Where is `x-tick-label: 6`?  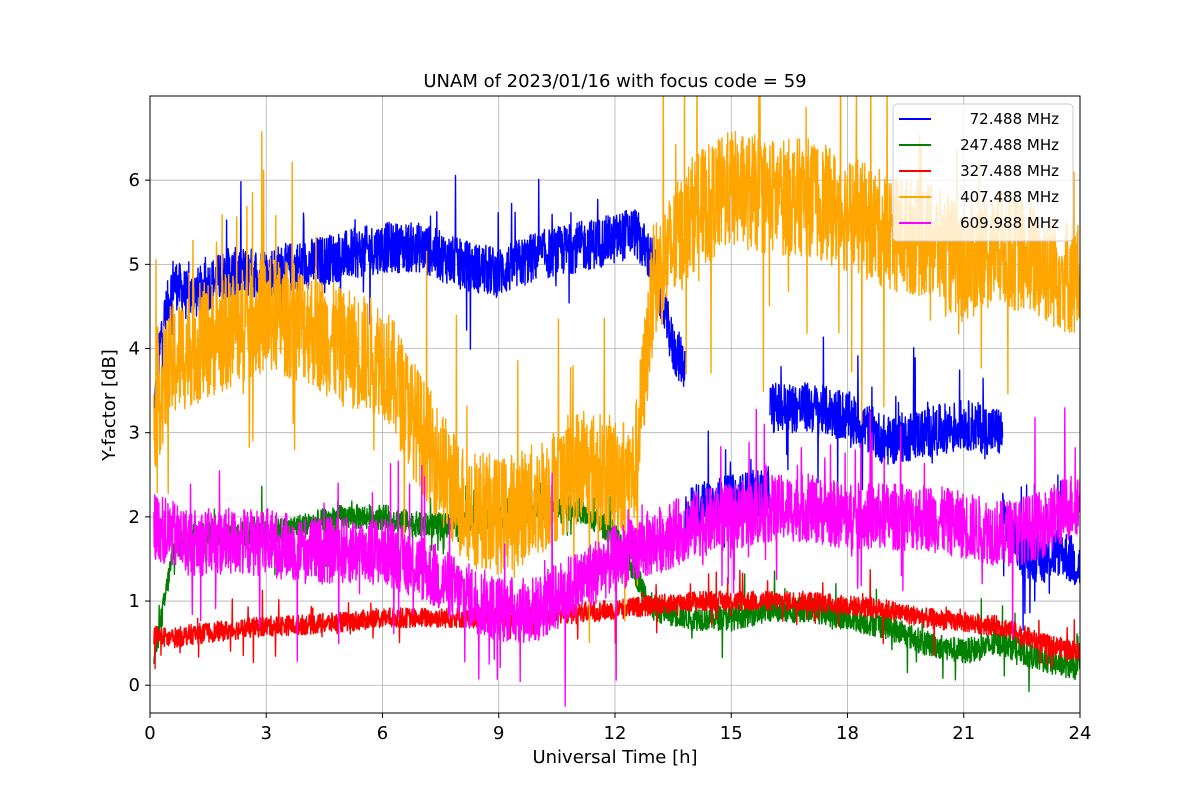 x-tick-label: 6 is located at coordinates (382, 733).